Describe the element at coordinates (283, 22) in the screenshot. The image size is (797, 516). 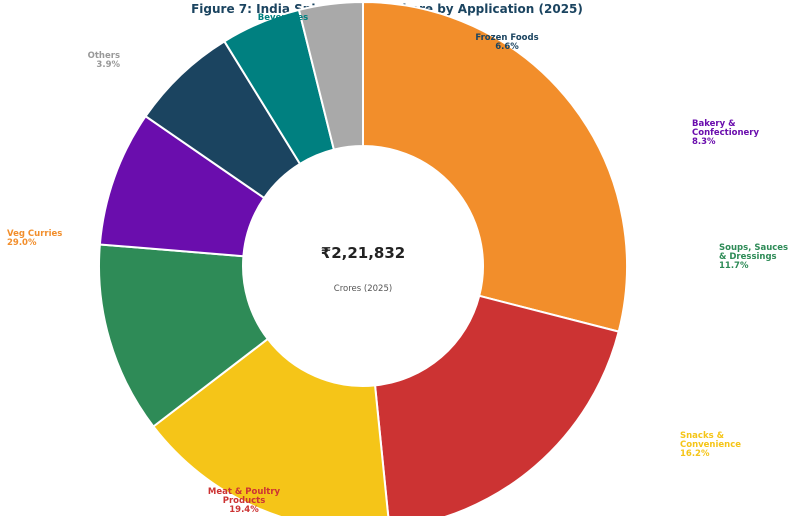
I see `label-beverages: Beverages 4.9%` at that location.